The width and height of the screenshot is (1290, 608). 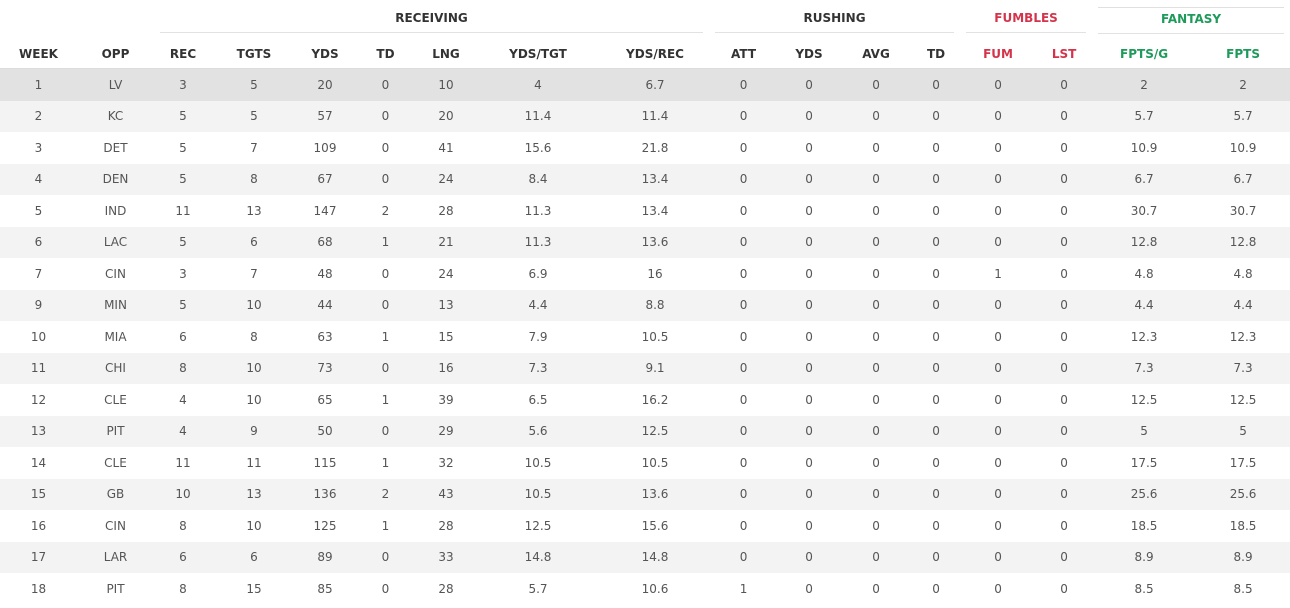 What do you see at coordinates (115, 589) in the screenshot?
I see `cell-opp: PIT` at bounding box center [115, 589].